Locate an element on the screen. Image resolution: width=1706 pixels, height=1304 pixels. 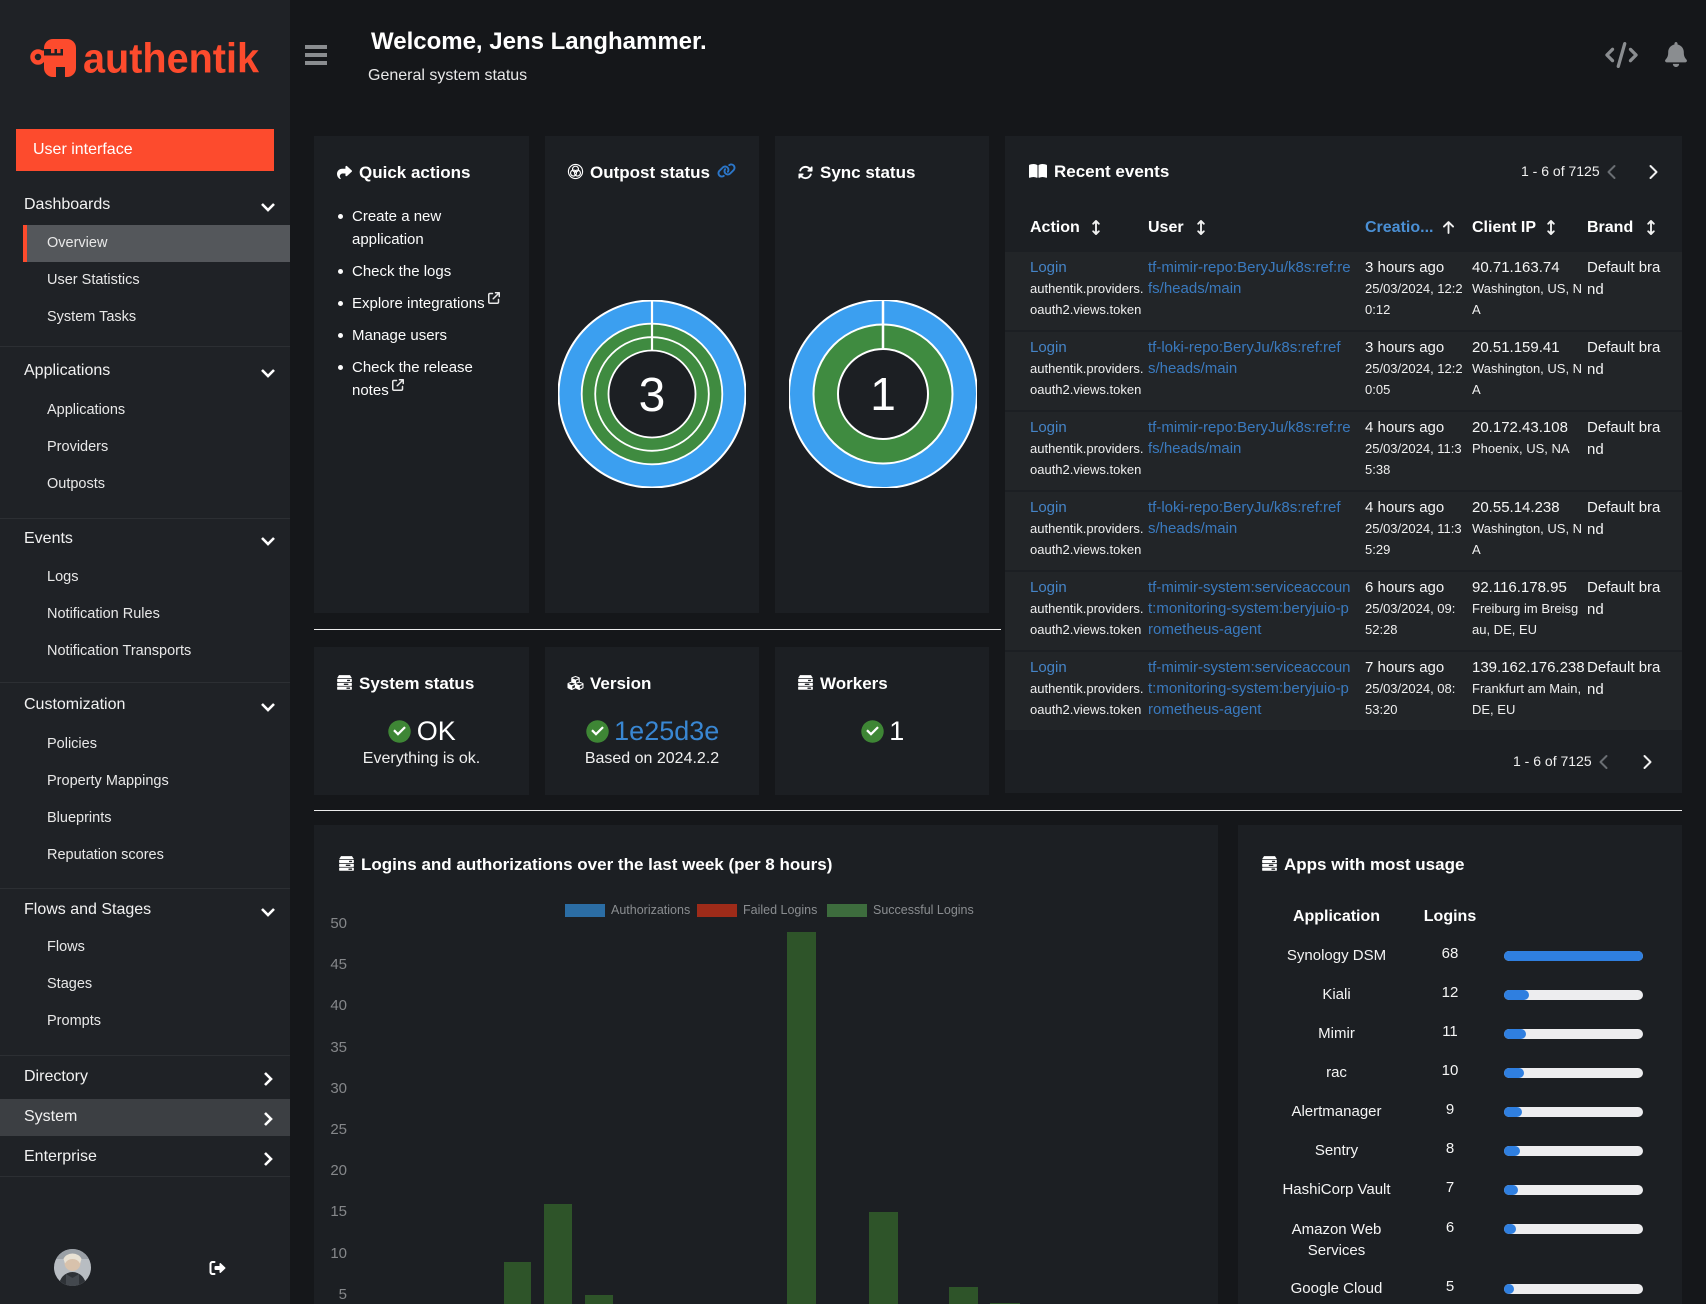
svg-text: 1 is located at coordinates (883, 394).